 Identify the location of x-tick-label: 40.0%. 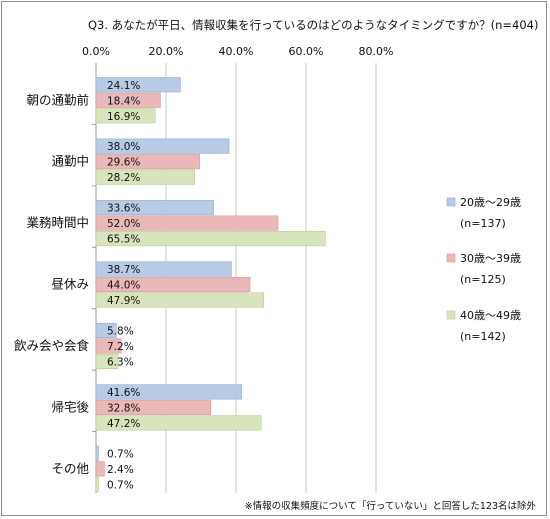
(236, 51).